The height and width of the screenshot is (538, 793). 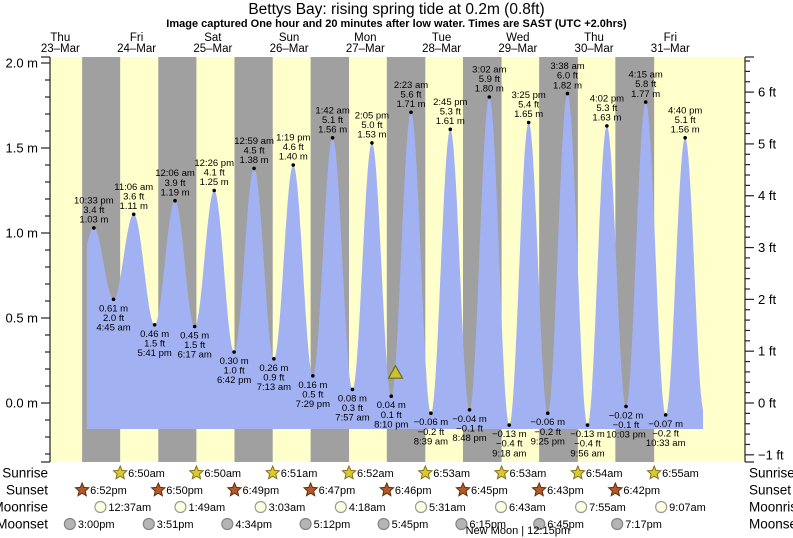 What do you see at coordinates (626, 435) in the screenshot?
I see `low-tide-label: 10:03 pm` at bounding box center [626, 435].